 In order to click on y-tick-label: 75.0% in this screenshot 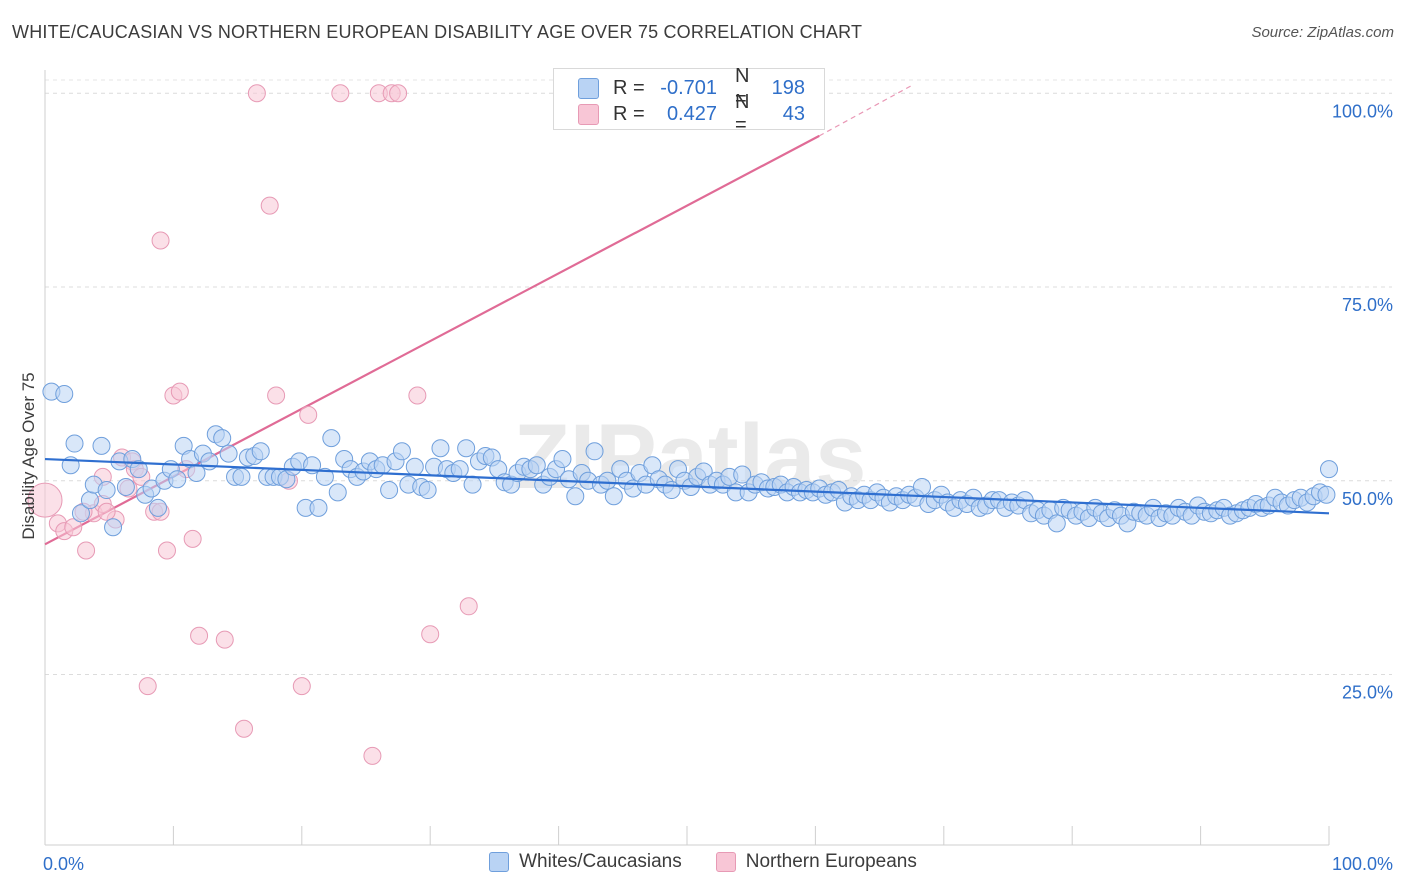, I will do `click(1367, 305)`.